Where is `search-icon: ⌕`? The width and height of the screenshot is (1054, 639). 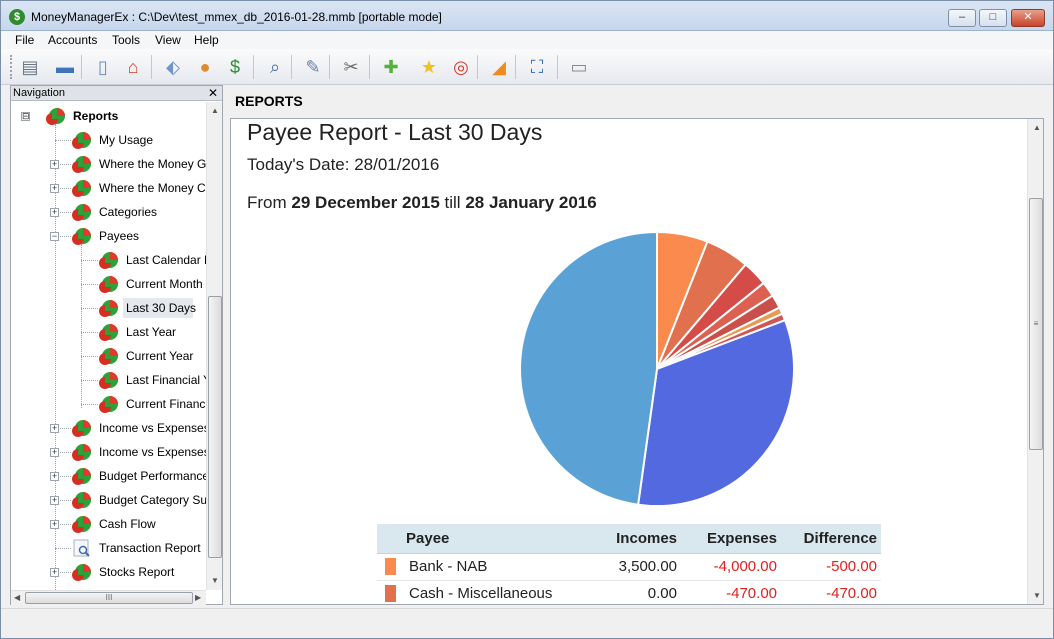 search-icon: ⌕ is located at coordinates (275, 67).